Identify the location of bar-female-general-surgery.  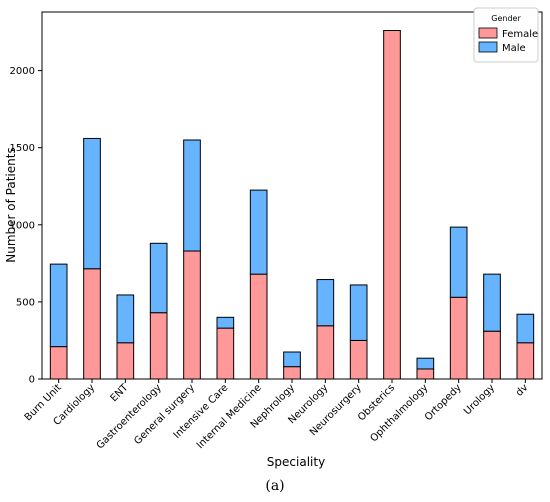
(192, 315).